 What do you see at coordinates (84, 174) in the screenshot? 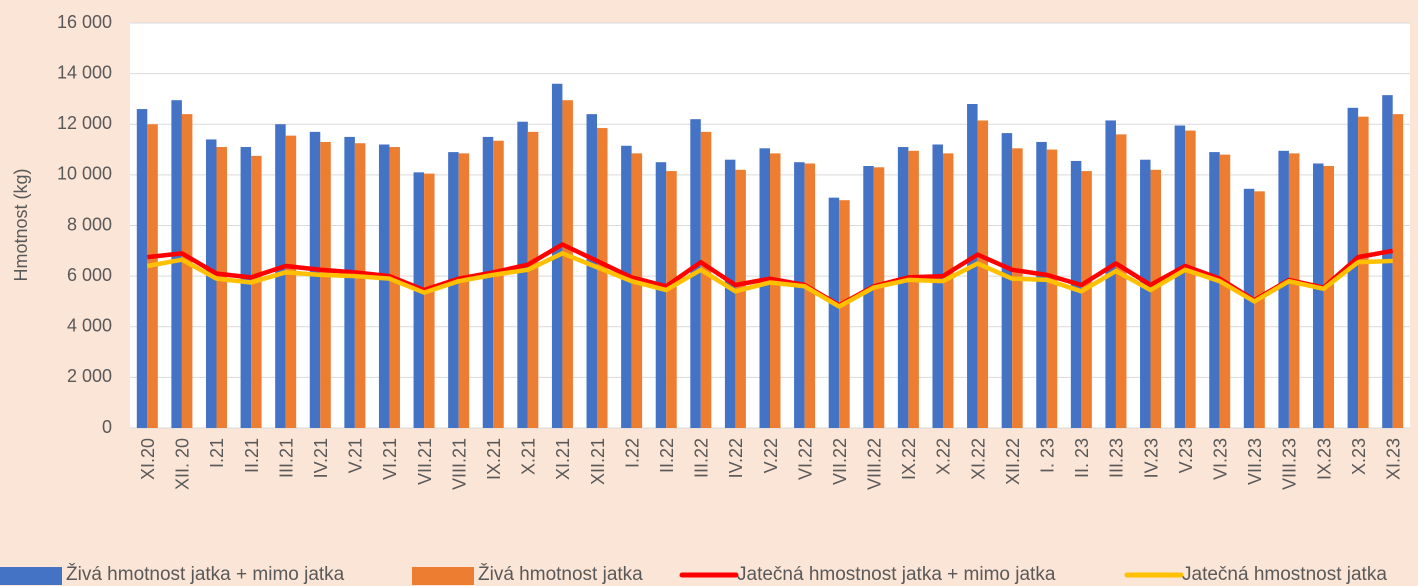
I see `y-tick-label: 10 000` at bounding box center [84, 174].